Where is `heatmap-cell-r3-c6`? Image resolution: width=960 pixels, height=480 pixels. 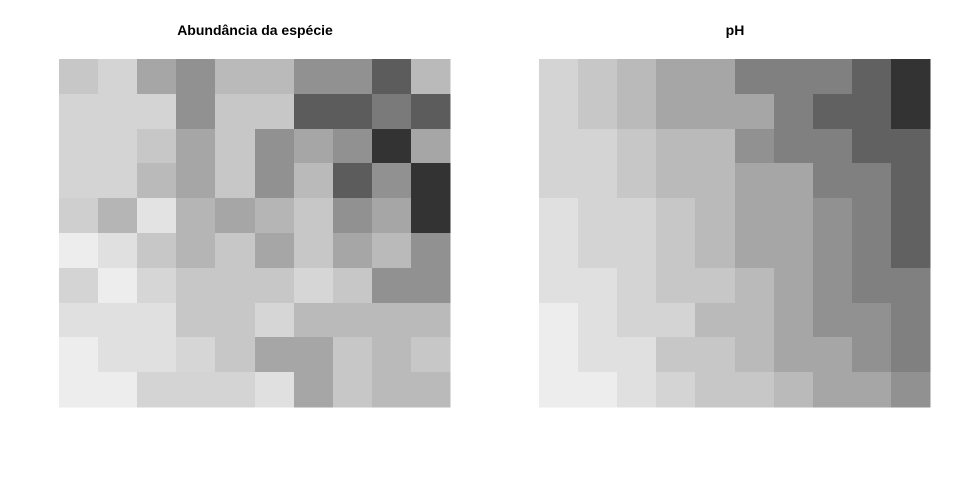 heatmap-cell-r3-c6 is located at coordinates (794, 181).